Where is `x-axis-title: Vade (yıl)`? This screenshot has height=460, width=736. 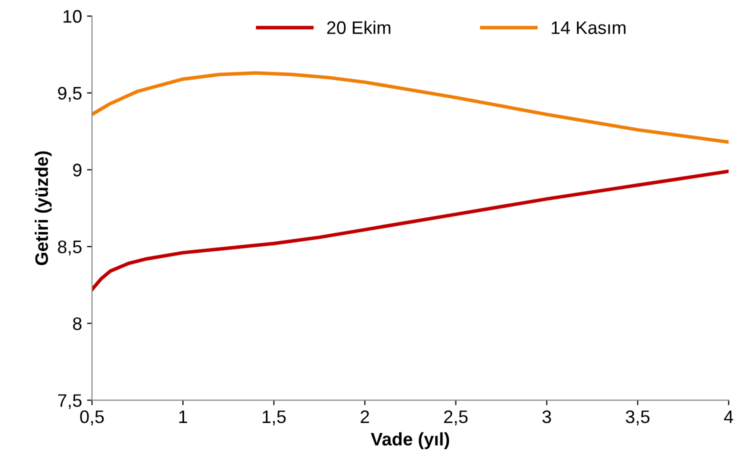
x-axis-title: Vade (yıl) is located at coordinates (410, 441).